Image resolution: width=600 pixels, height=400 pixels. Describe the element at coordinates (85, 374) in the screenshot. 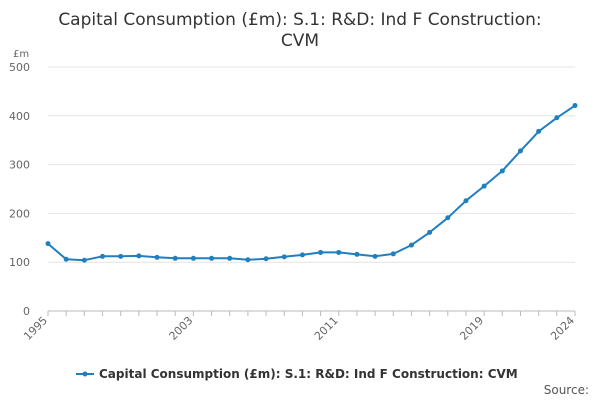

I see `legend-swatch-marker` at that location.